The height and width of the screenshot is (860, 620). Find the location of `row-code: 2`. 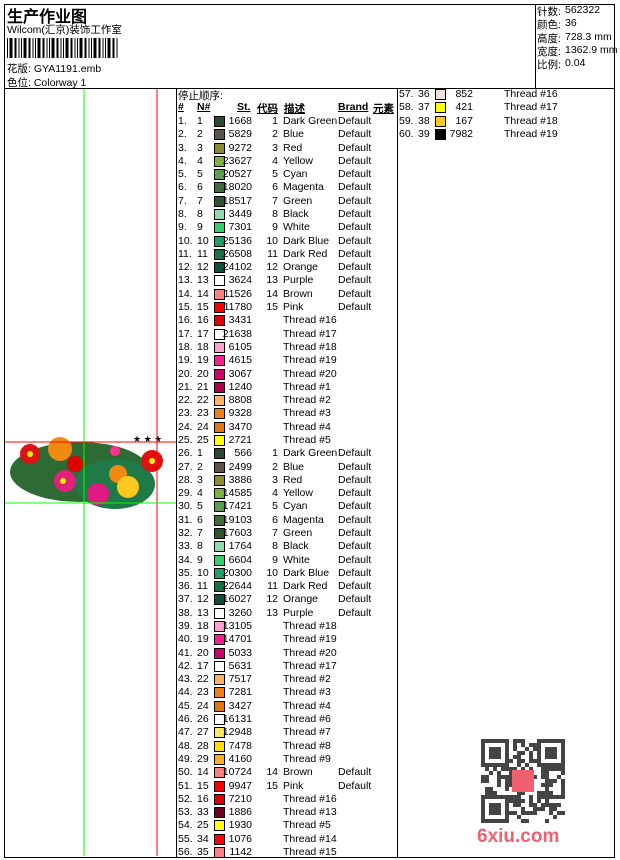

row-code: 2 is located at coordinates (275, 466).